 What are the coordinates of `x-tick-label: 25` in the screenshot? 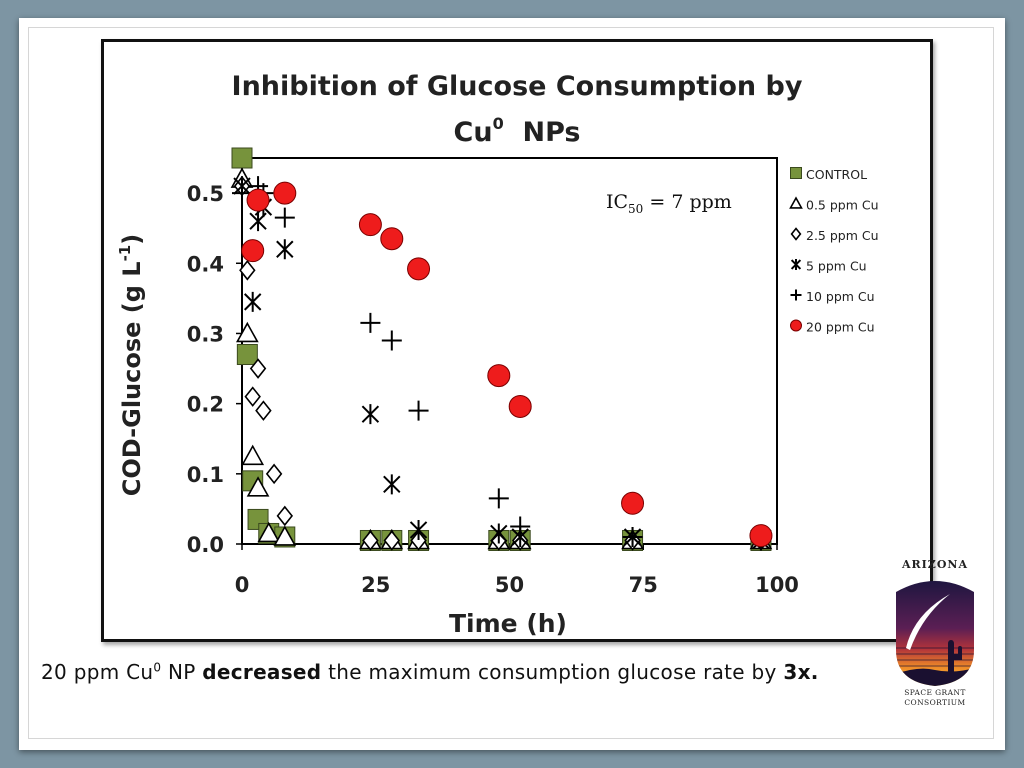 It's located at (375, 585).